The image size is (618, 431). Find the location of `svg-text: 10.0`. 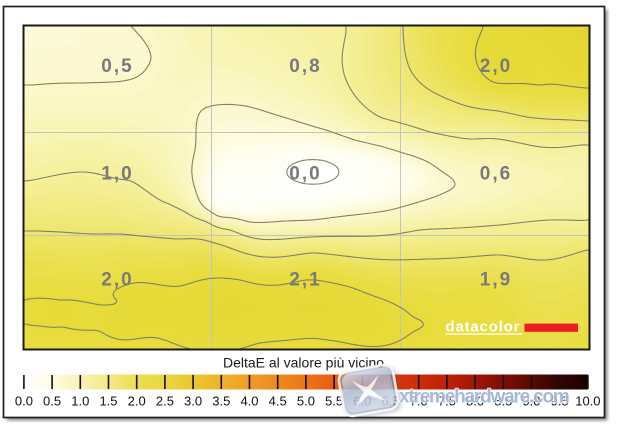

svg-text: 10.0 is located at coordinates (587, 401).